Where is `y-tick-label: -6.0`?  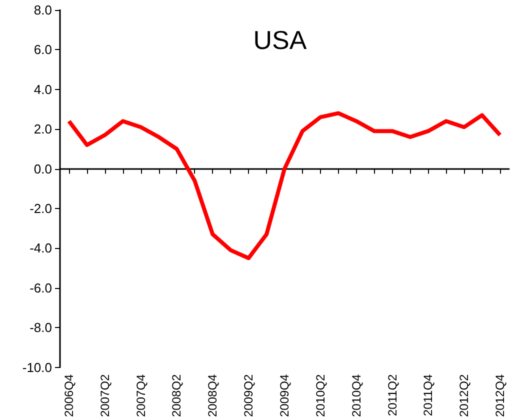 y-tick-label: -6.0 is located at coordinates (41, 288).